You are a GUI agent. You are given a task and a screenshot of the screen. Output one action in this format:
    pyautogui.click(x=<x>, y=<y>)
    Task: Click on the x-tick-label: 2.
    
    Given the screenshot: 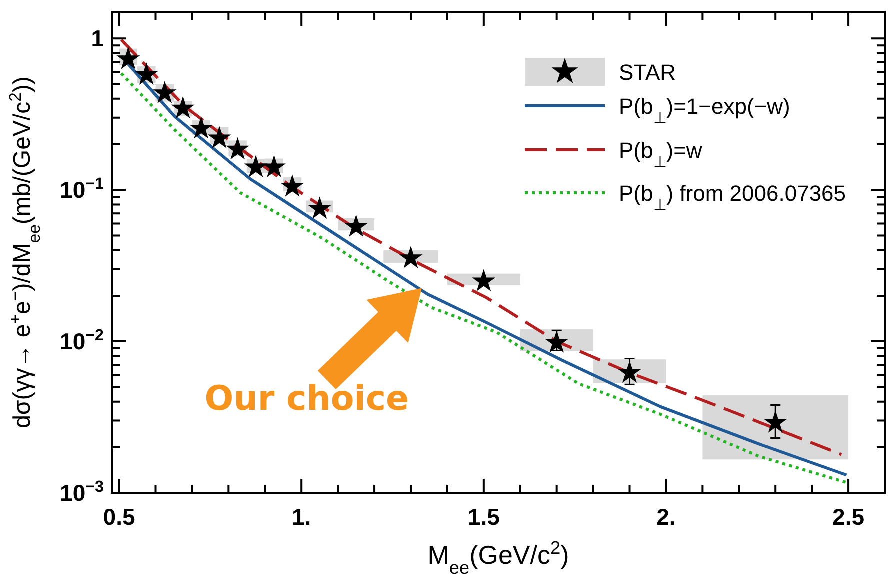 What is the action you would take?
    pyautogui.click(x=666, y=517)
    